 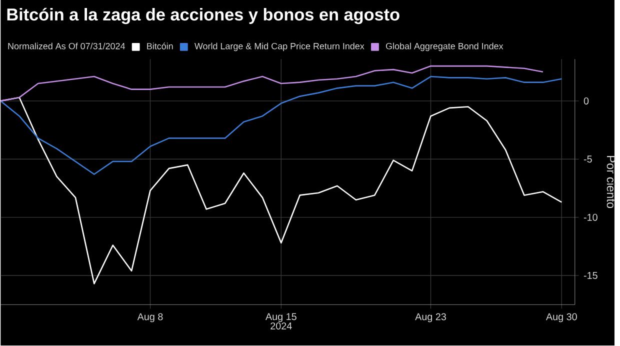 I want to click on x-tick-label: Aug 23, so click(x=430, y=317).